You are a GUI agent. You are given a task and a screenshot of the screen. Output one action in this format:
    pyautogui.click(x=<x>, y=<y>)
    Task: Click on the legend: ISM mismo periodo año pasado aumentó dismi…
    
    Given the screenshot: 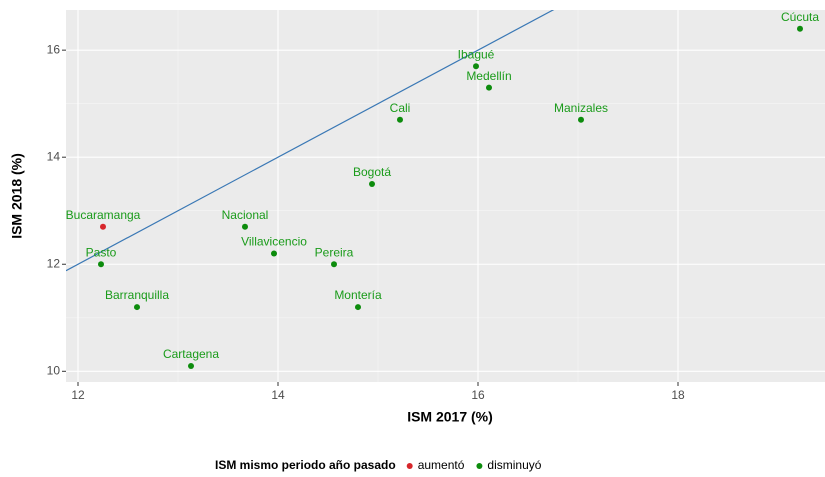 What is the action you would take?
    pyautogui.click(x=378, y=465)
    